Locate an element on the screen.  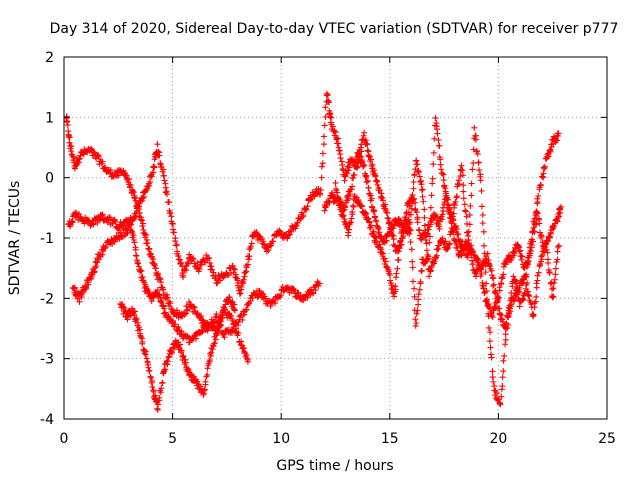
y-axis-label: SDTVAR / TECUs is located at coordinates (15, 238).